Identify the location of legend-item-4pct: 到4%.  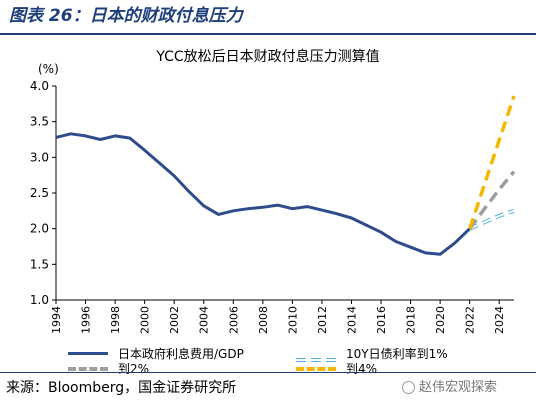
(376, 369).